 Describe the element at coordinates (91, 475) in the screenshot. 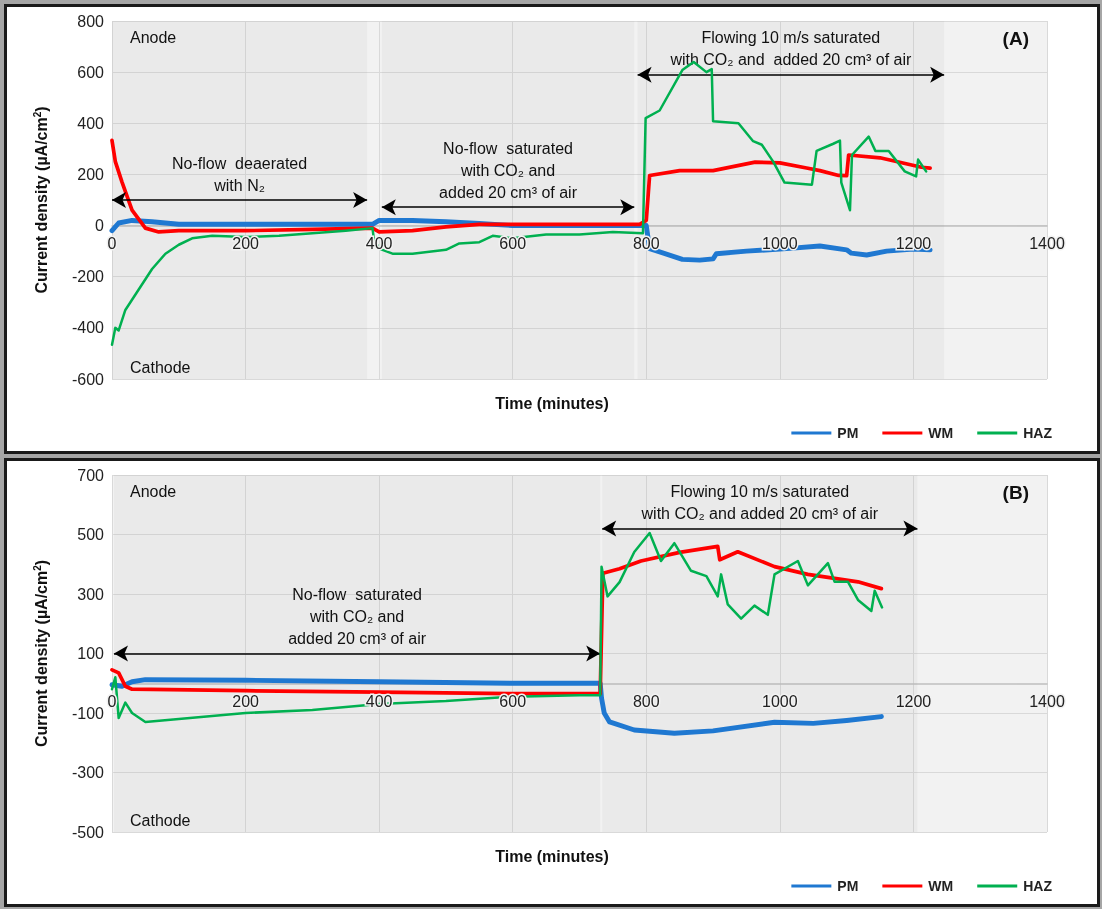

I see `y-tick-label: 700` at that location.